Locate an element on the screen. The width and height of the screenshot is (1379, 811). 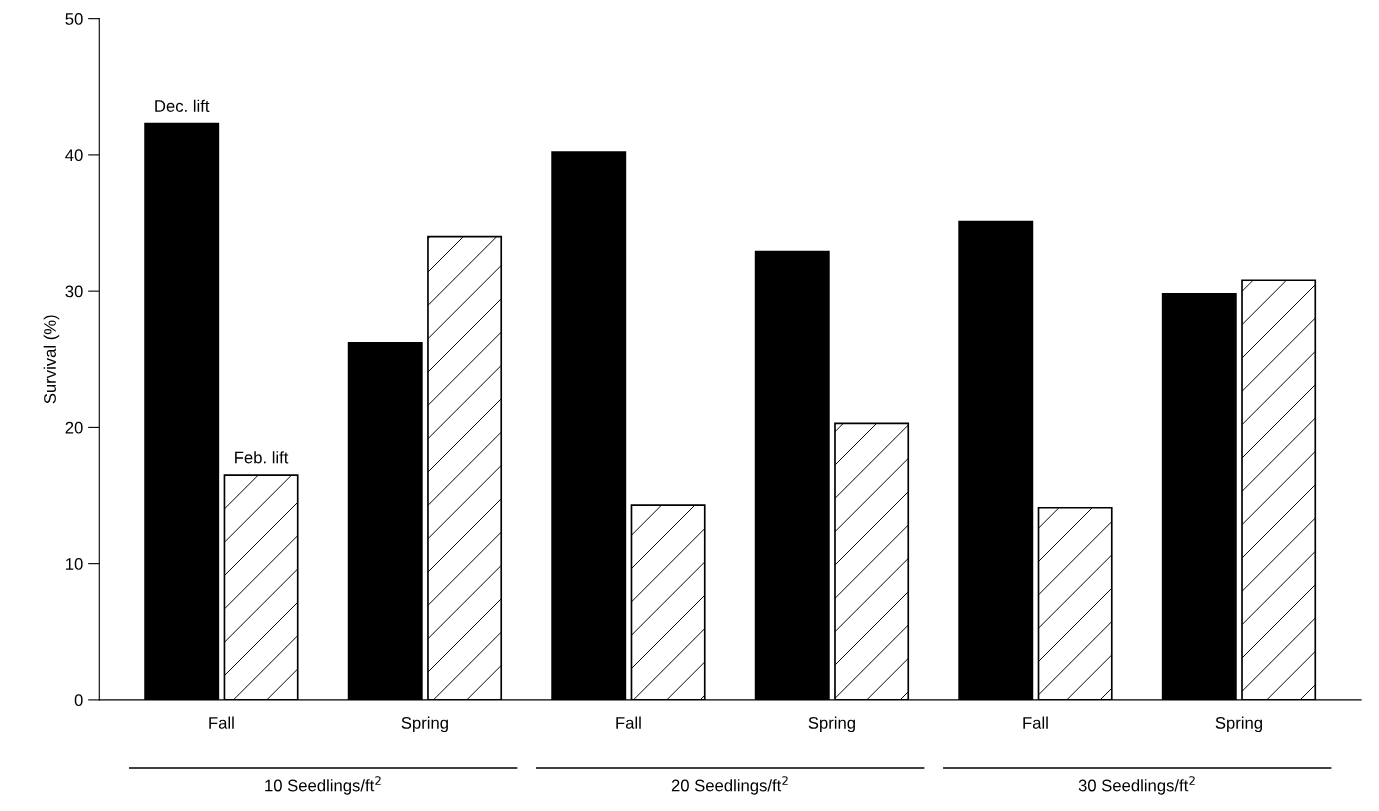
series-label: Feb. lift is located at coordinates (262, 457).